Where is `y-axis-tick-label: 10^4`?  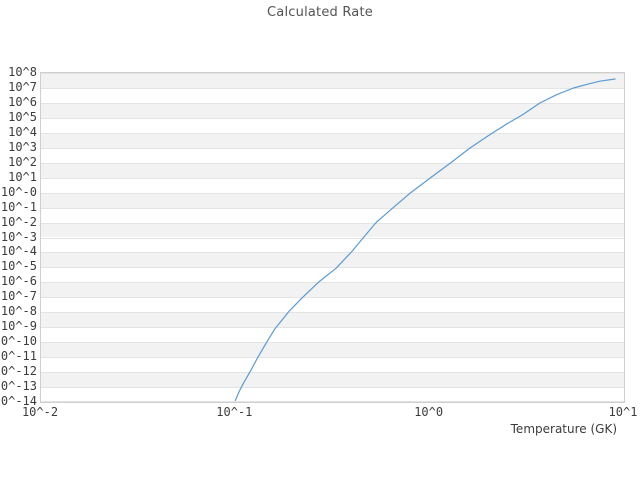 y-axis-tick-label: 10^4 is located at coordinates (22, 131).